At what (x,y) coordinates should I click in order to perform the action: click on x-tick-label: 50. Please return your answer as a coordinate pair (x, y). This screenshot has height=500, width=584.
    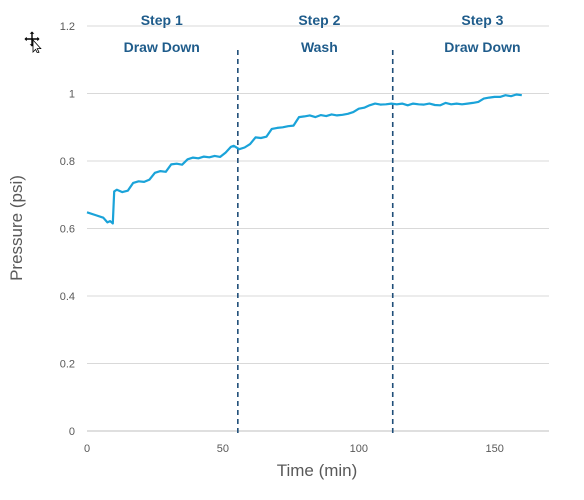
    Looking at the image, I should click on (223, 449).